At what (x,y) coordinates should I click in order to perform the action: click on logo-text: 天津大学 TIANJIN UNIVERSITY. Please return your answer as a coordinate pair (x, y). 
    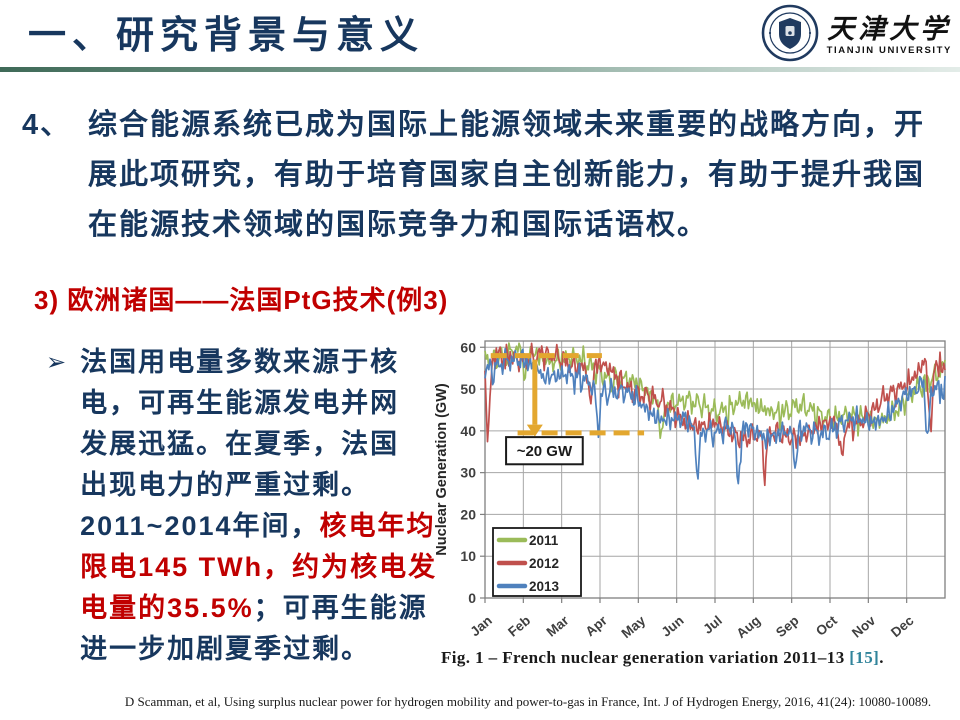
    Looking at the image, I should click on (889, 34).